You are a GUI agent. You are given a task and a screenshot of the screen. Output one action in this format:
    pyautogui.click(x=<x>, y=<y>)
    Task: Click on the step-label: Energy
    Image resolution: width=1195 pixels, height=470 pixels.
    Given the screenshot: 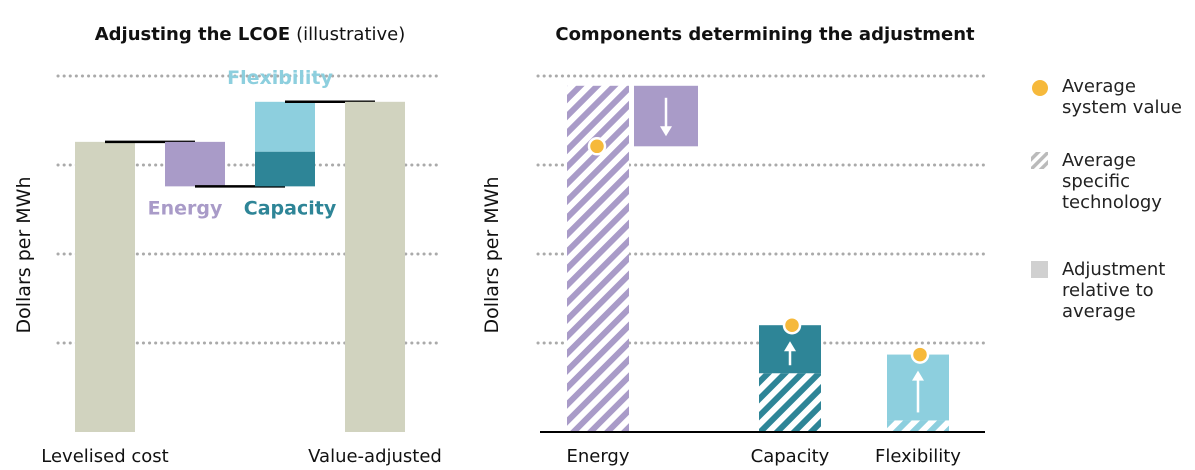 What is the action you would take?
    pyautogui.click(x=185, y=208)
    